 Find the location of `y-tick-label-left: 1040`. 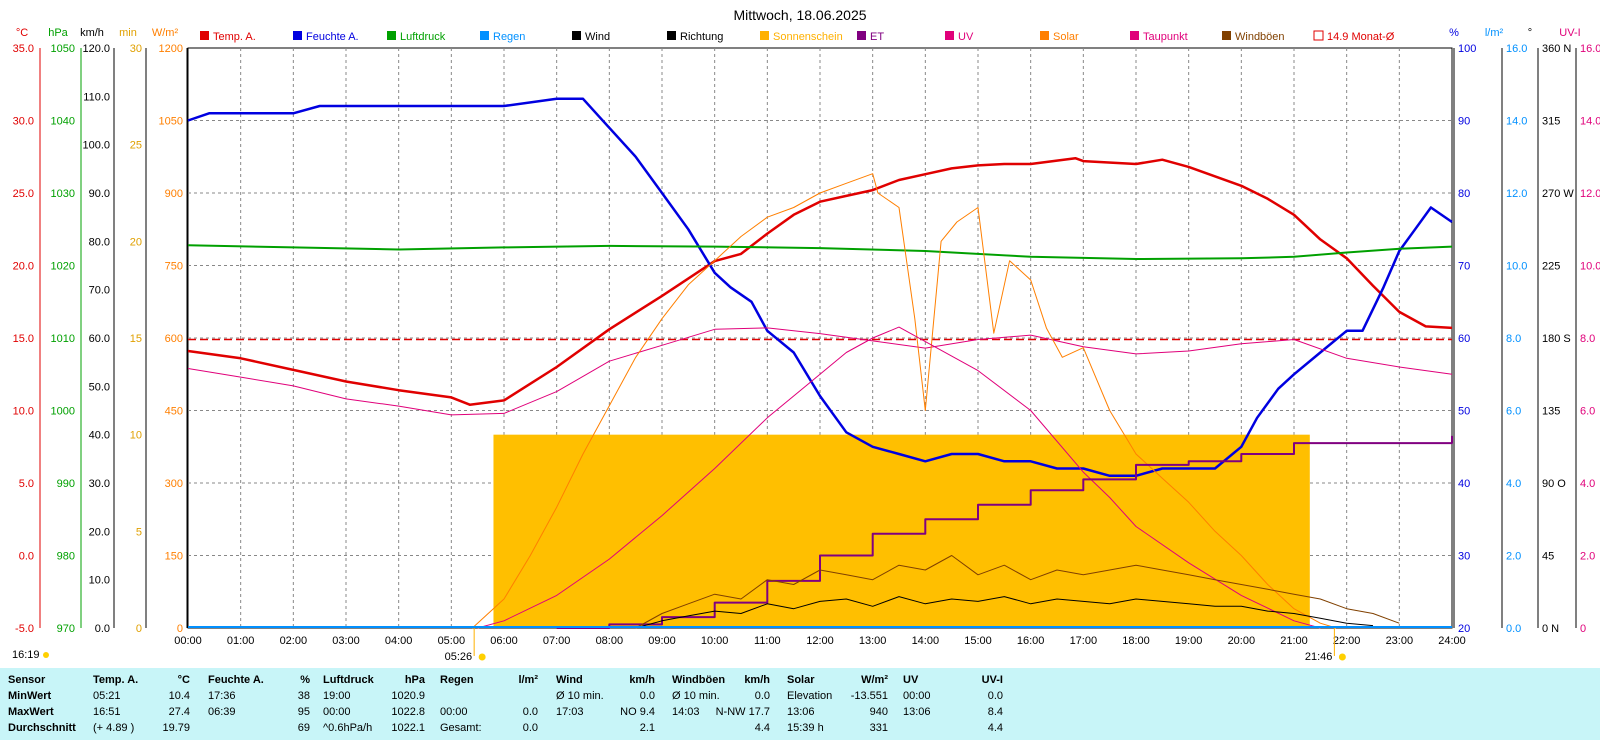

y-tick-label-left: 1040 is located at coordinates (63, 122).